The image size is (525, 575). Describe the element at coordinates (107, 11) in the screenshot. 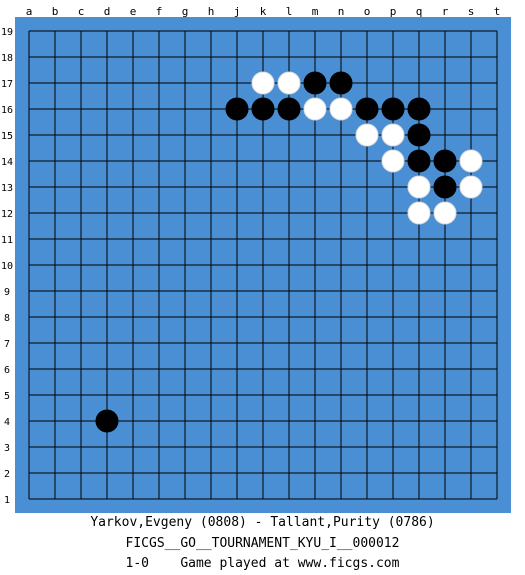

I see `column-label: d` at that location.